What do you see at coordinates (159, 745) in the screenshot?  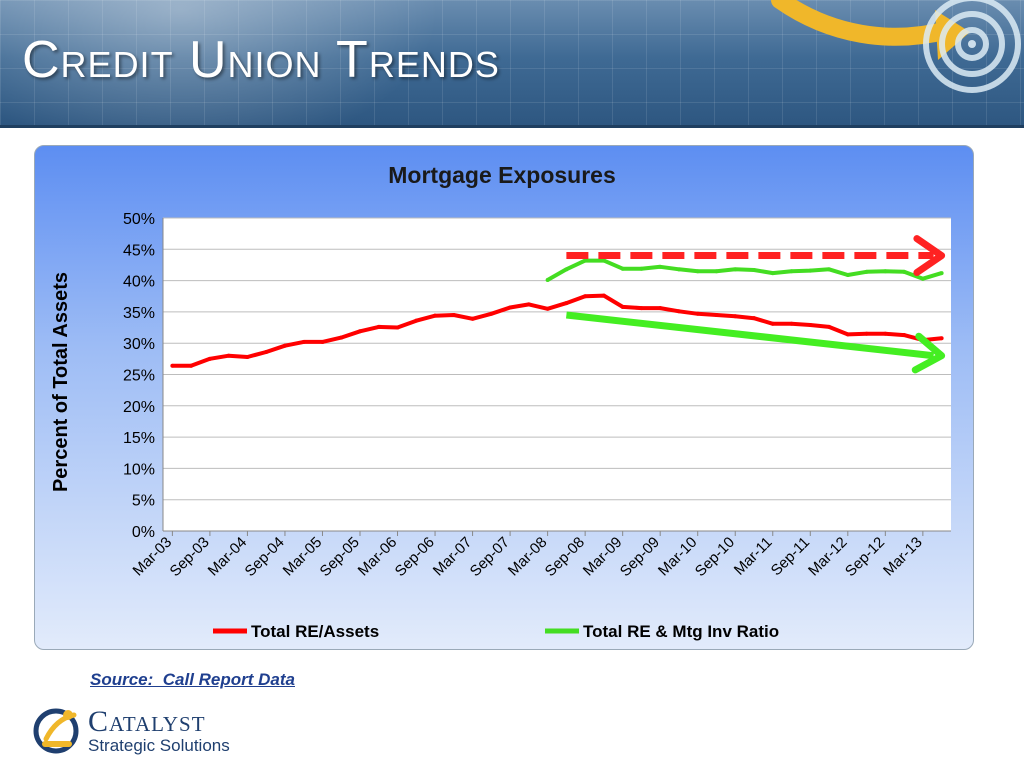 I see `logo-tagline: Strategic Solutions` at bounding box center [159, 745].